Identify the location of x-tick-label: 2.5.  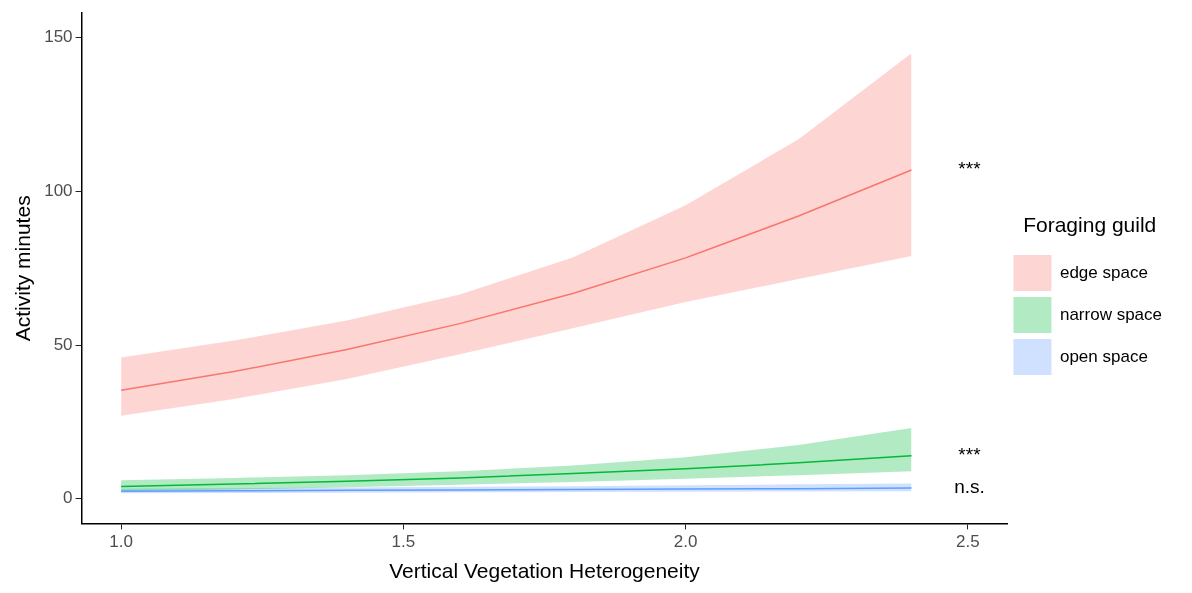
(968, 542).